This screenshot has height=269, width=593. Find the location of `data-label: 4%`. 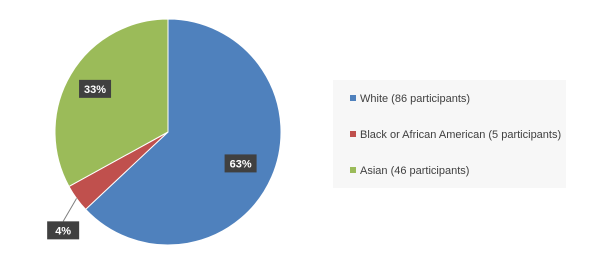

data-label: 4% is located at coordinates (63, 231).